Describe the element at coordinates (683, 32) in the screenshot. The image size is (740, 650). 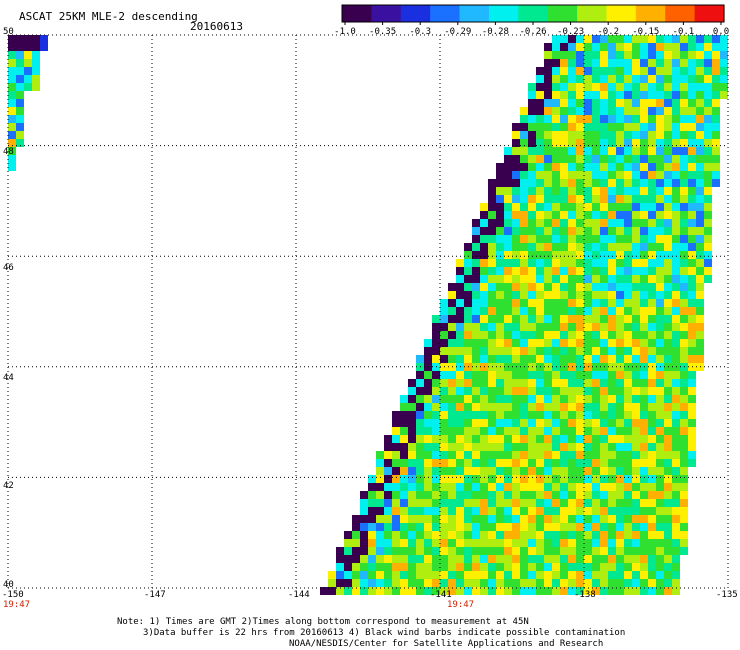
I see `colorbar-tick-label: -0.1` at that location.